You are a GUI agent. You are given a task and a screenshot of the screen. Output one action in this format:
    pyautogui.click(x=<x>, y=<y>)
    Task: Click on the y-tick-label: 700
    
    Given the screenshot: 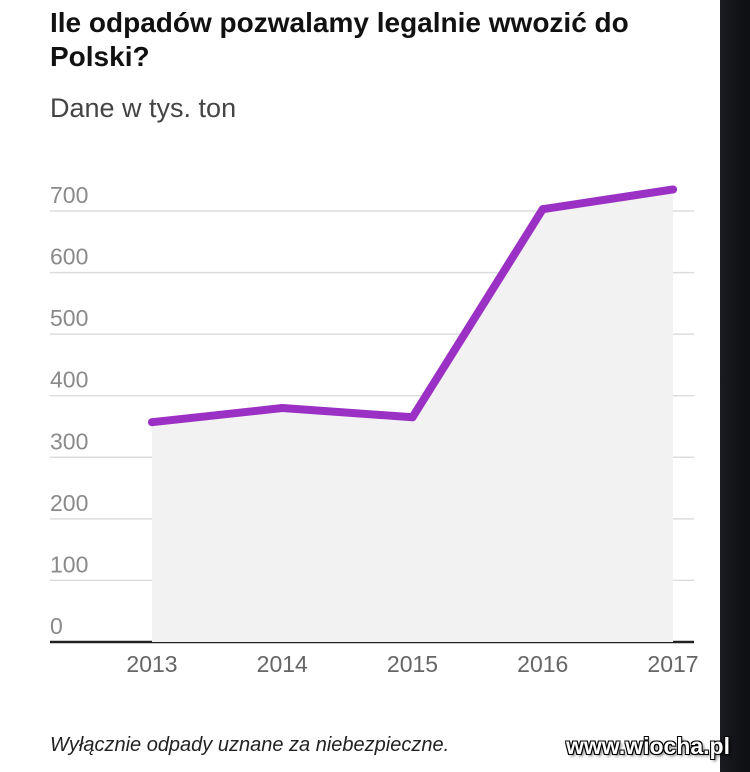 What is the action you would take?
    pyautogui.click(x=69, y=195)
    